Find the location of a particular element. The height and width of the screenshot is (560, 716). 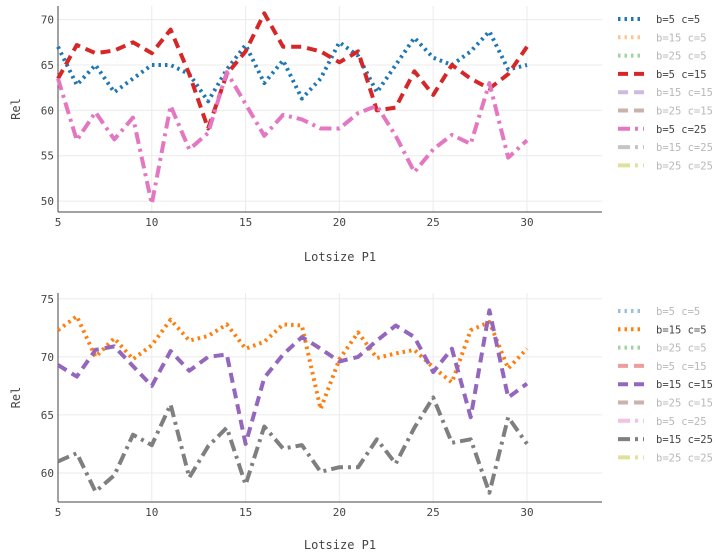

y-tick-label: 75 is located at coordinates (47, 299).